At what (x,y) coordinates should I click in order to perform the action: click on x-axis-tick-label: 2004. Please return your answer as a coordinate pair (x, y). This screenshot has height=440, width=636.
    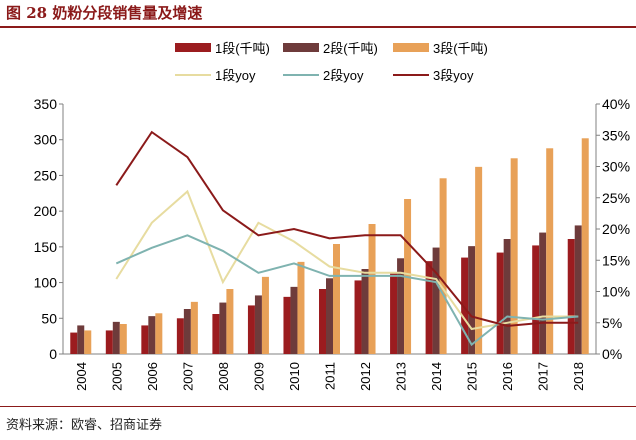
    Looking at the image, I should click on (81, 376).